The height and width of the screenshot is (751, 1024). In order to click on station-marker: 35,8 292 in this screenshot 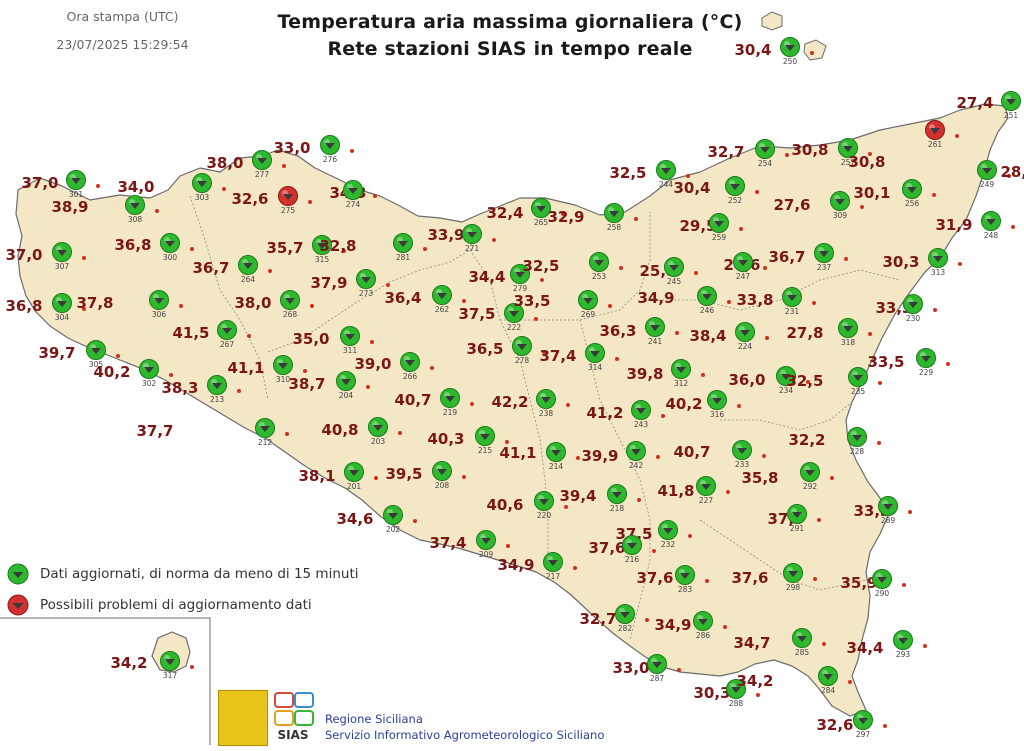, I will do `click(787, 477)`.